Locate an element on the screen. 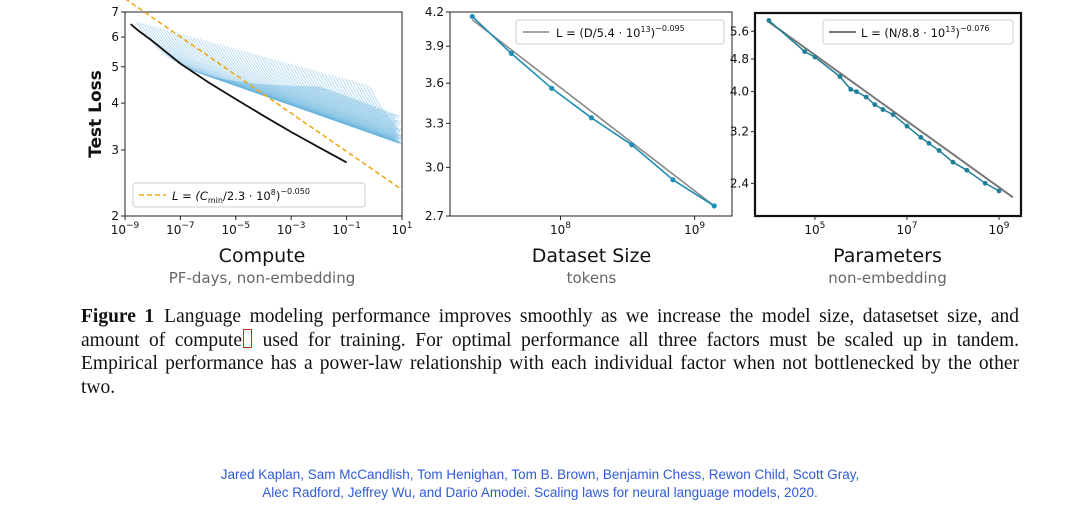  legend: L = (Cmin/2.3 · 108)−0.050 is located at coordinates (249, 195).